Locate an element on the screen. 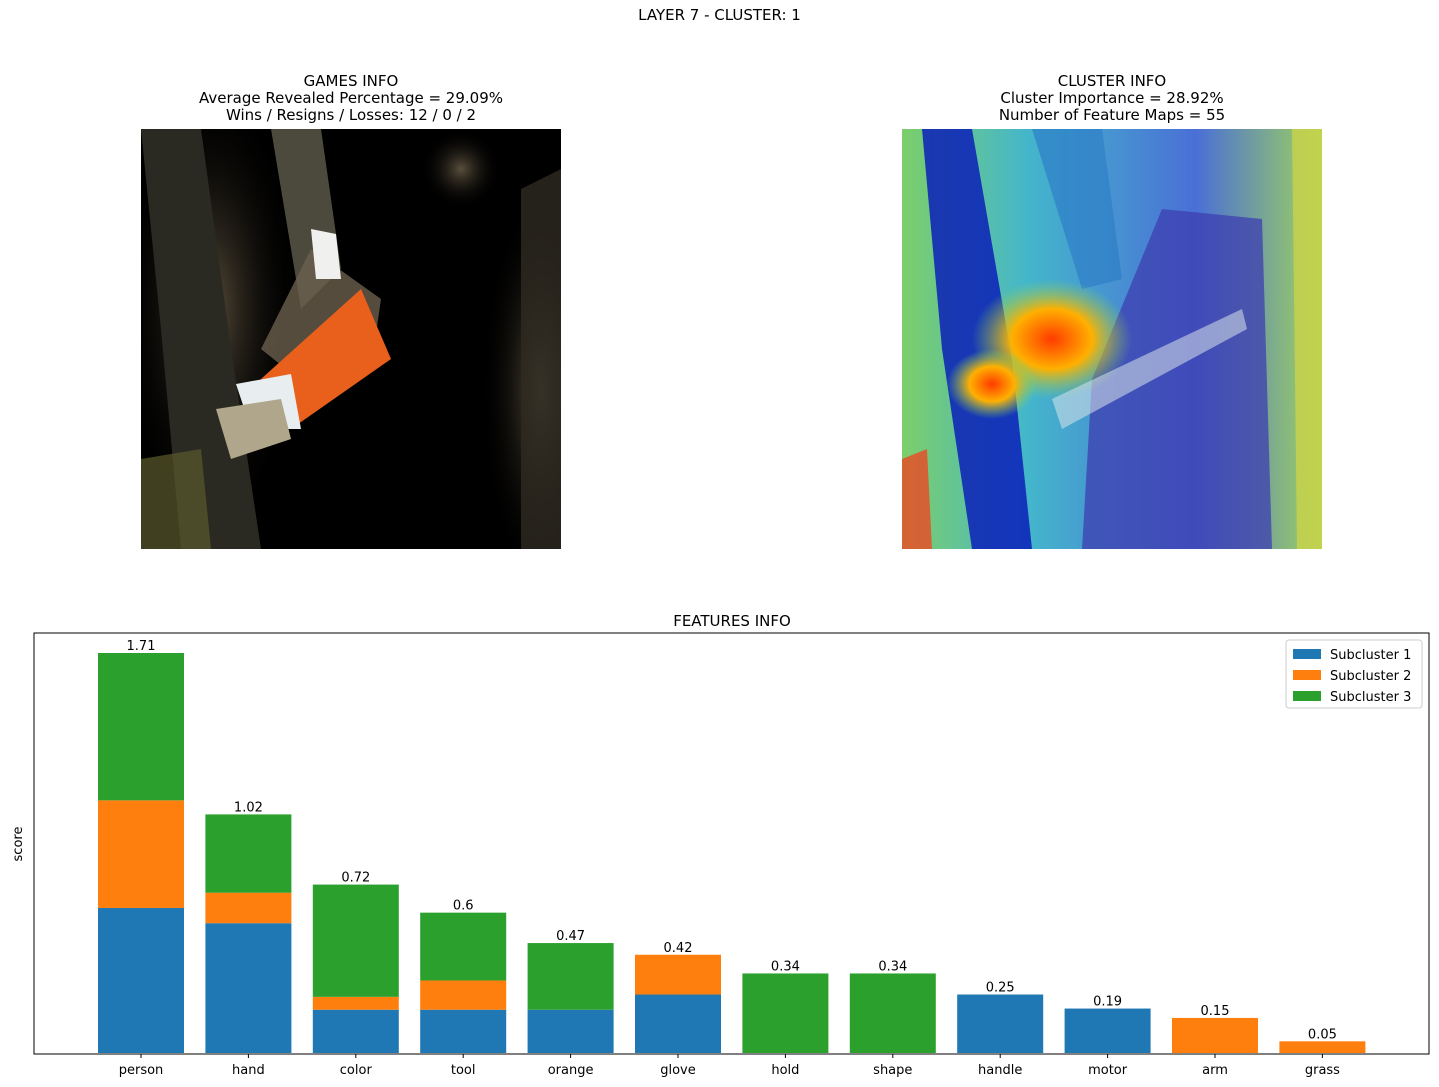 The height and width of the screenshot is (1087, 1439). x-tick-label-shape: shape is located at coordinates (892, 1070).